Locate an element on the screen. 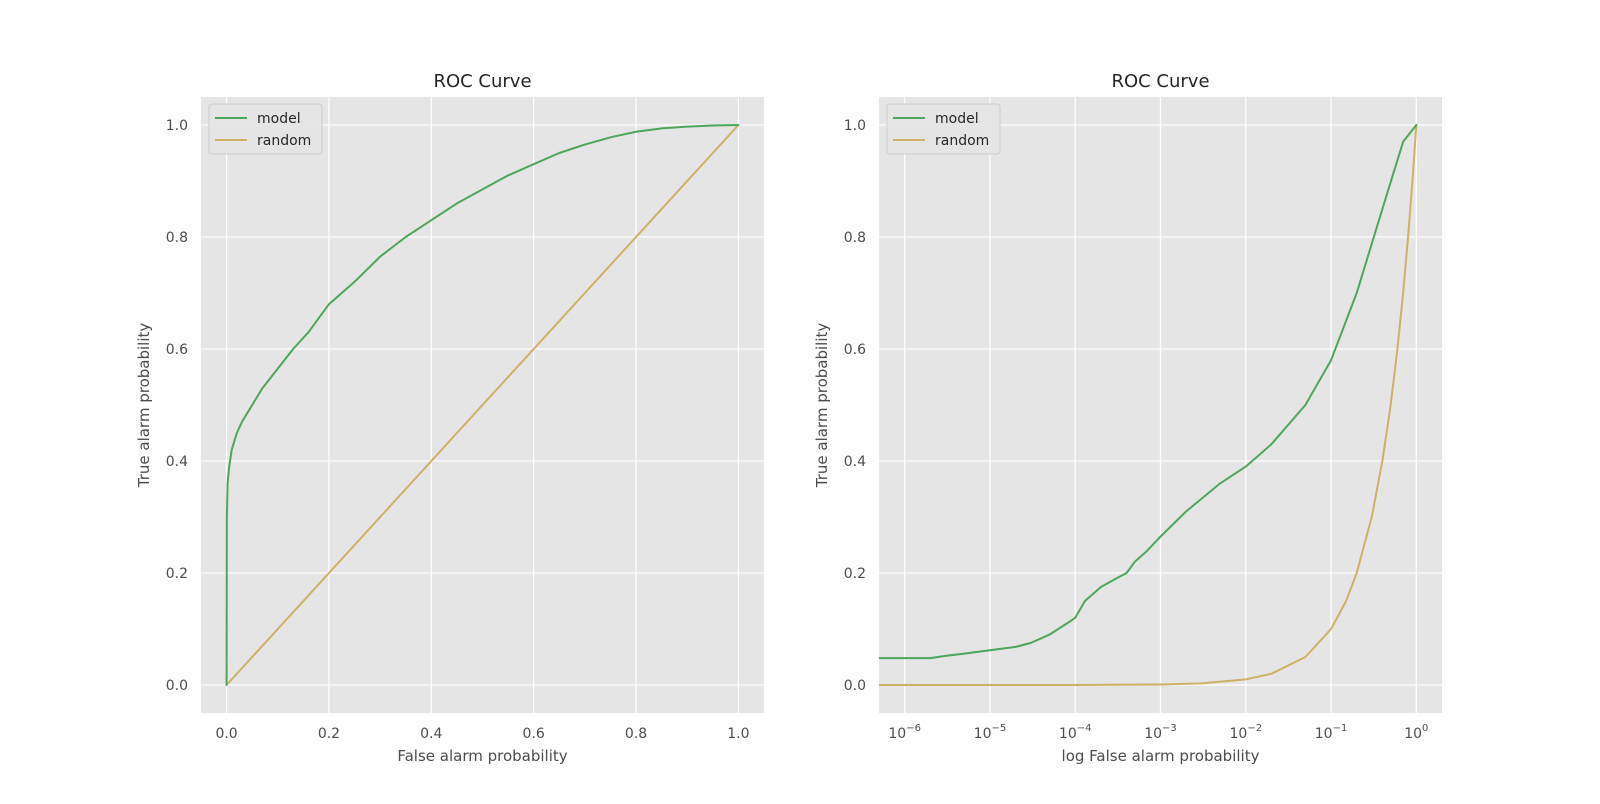 The height and width of the screenshot is (804, 1600). x-tick-label: 10⁻² is located at coordinates (1245, 732).